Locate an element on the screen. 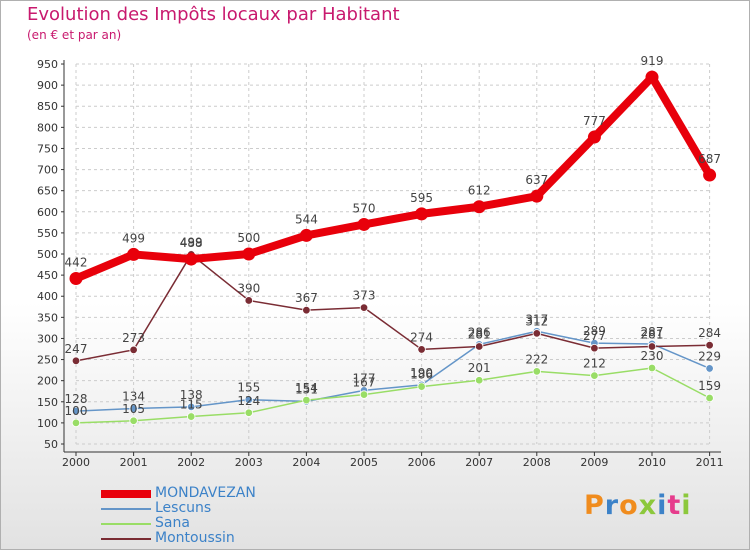 The height and width of the screenshot is (550, 750). x-tick-label: 2004 is located at coordinates (306, 462).